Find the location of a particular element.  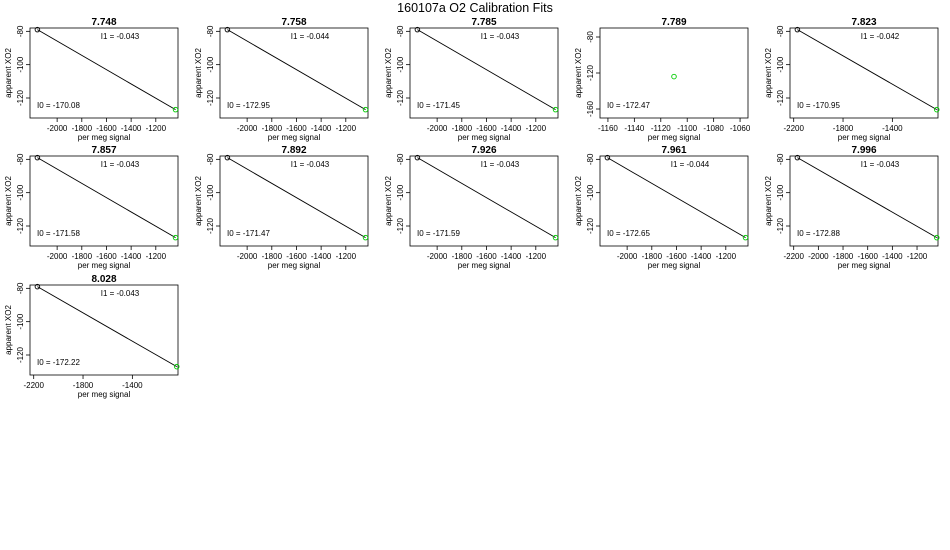

fit-intercept-label: I0 = -170.95 is located at coordinates (818, 105).